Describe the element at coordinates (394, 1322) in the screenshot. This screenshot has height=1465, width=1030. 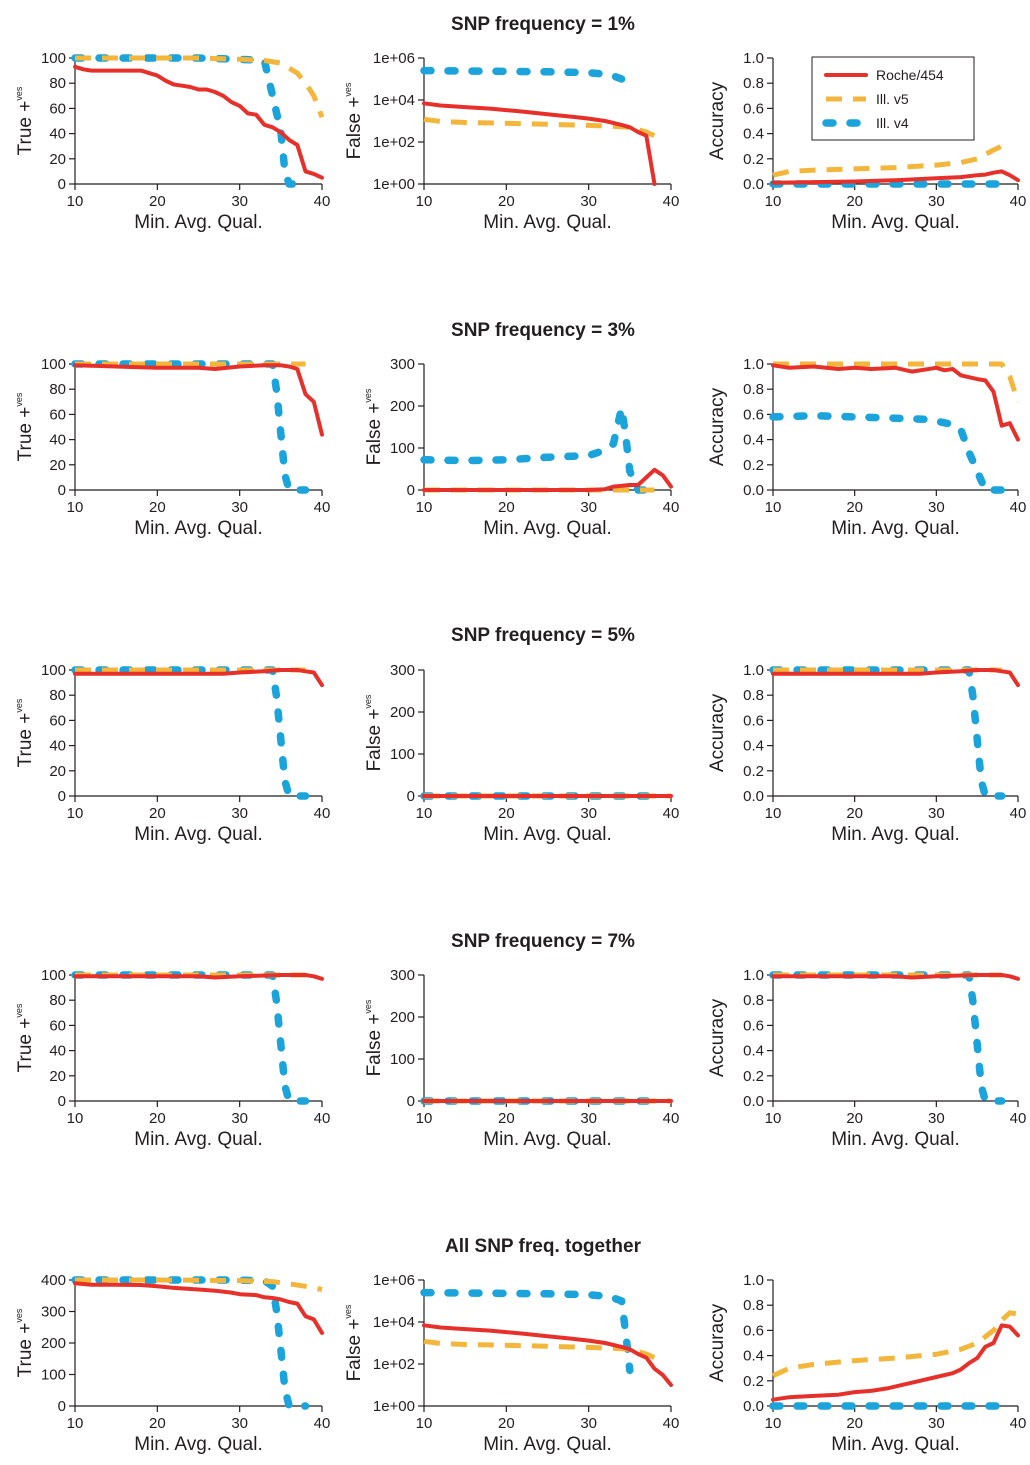
I see `y-tick-label: 1e+04` at that location.